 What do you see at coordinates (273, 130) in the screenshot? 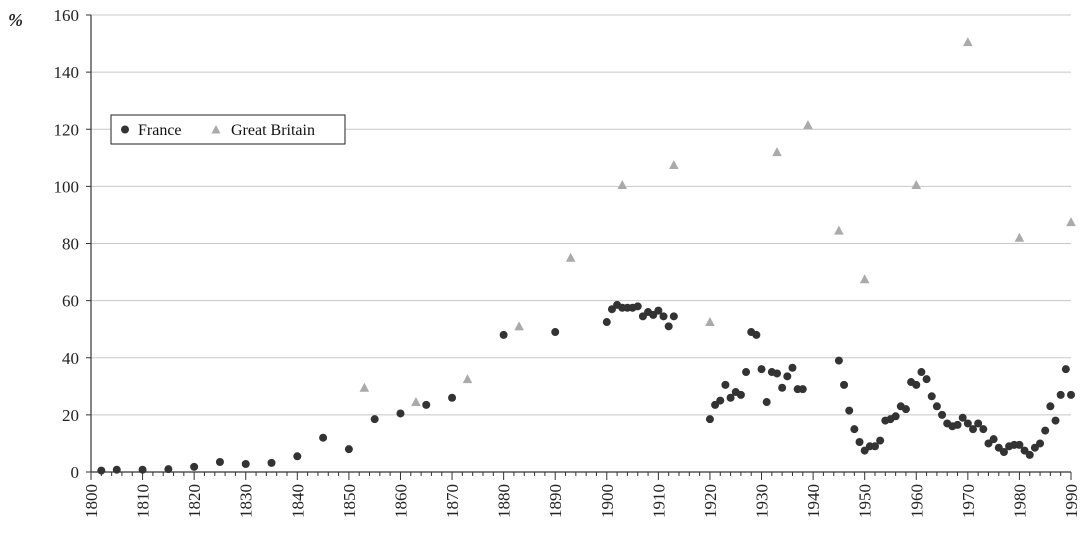
I see `legend-great-britain-label: Great Britain` at bounding box center [273, 130].